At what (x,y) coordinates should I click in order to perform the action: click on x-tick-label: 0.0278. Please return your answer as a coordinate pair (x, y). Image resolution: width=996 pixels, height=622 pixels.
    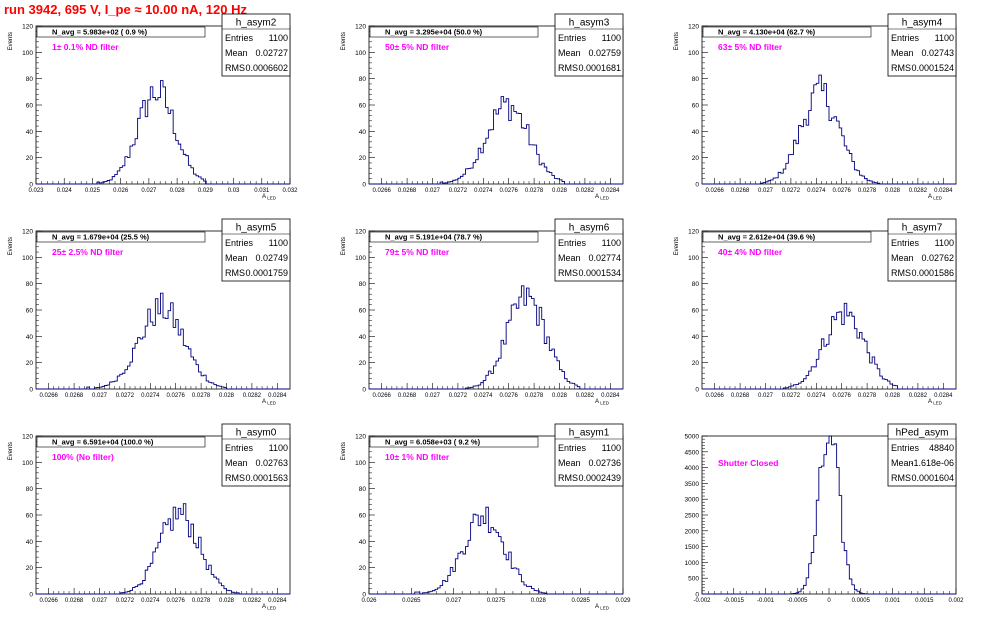
    Looking at the image, I should click on (534, 191).